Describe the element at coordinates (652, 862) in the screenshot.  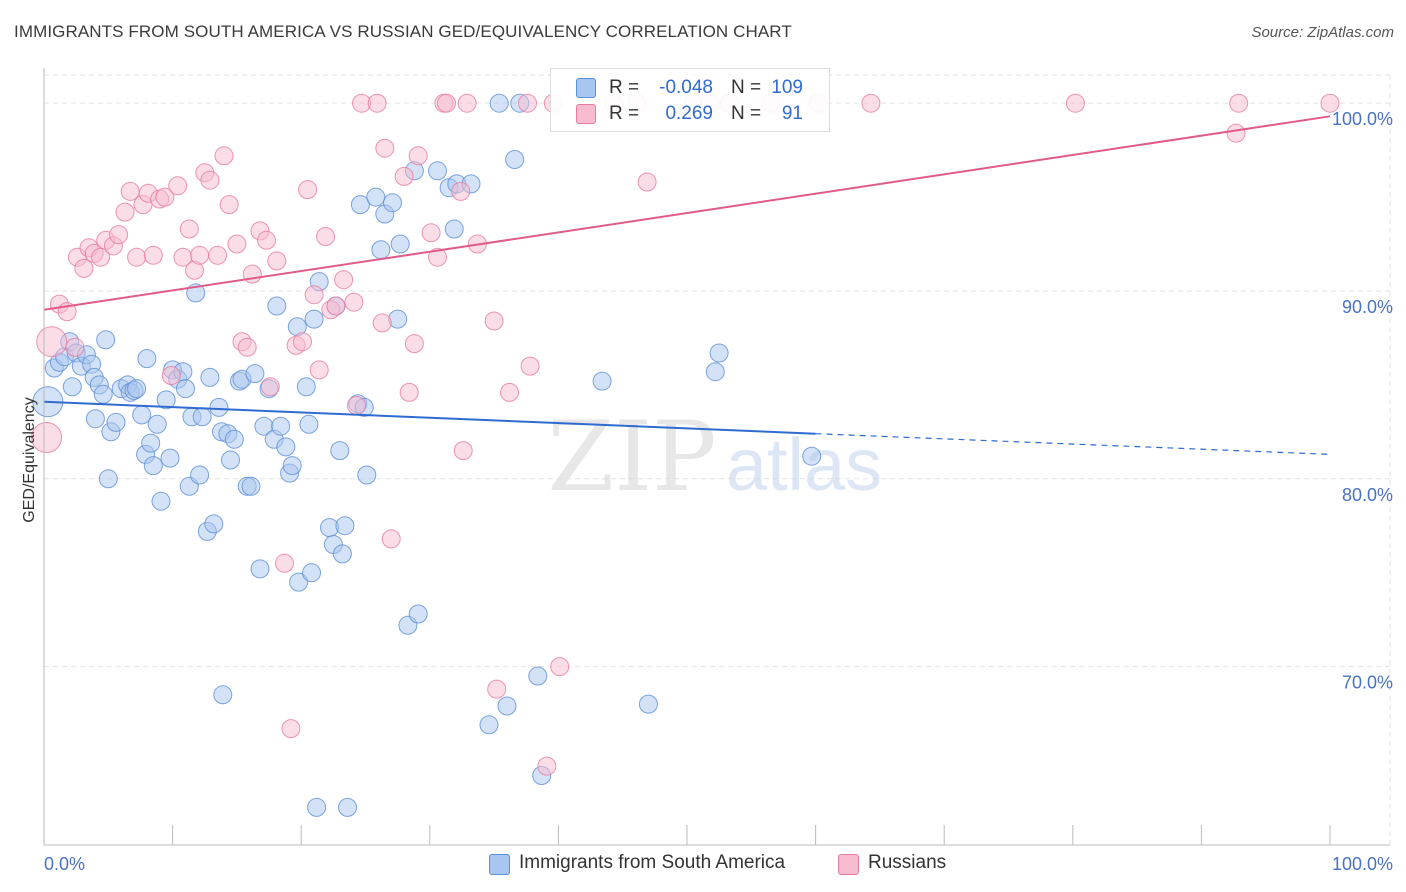
I see `series-label-south-america: Immigrants from South America` at that location.